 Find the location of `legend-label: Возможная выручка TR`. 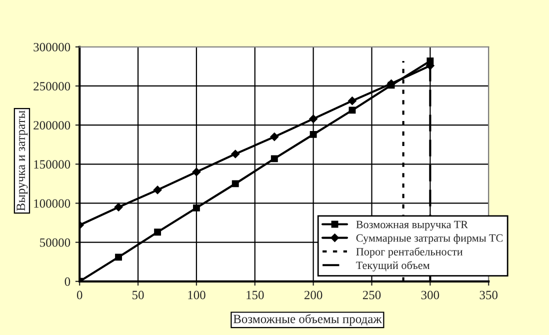

legend-label: Возможная выручка TR is located at coordinates (412, 225).